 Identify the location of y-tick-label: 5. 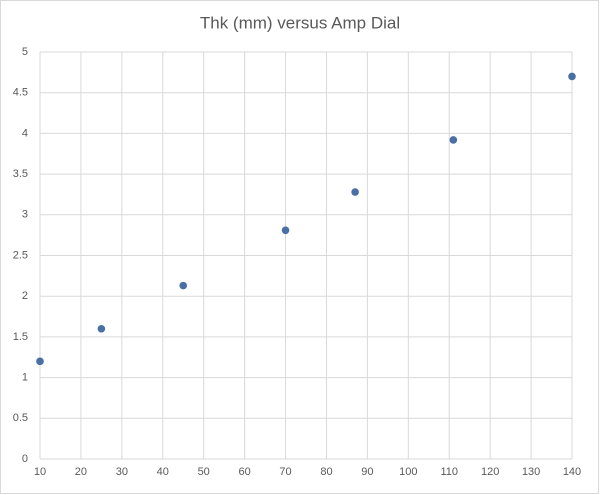
(25, 52).